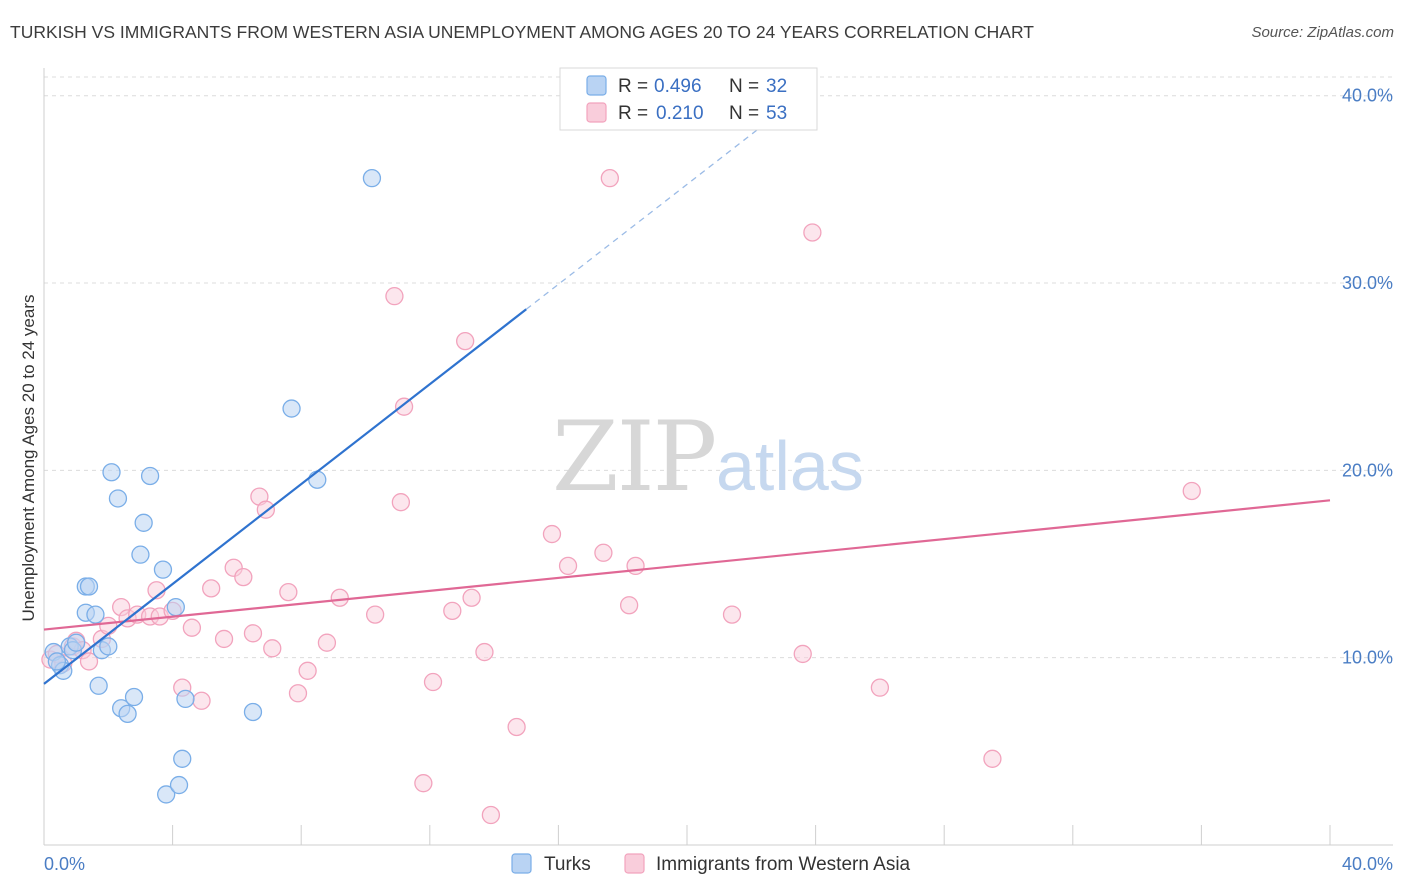  I want to click on watermark-zip: ZIP, so click(633, 457).